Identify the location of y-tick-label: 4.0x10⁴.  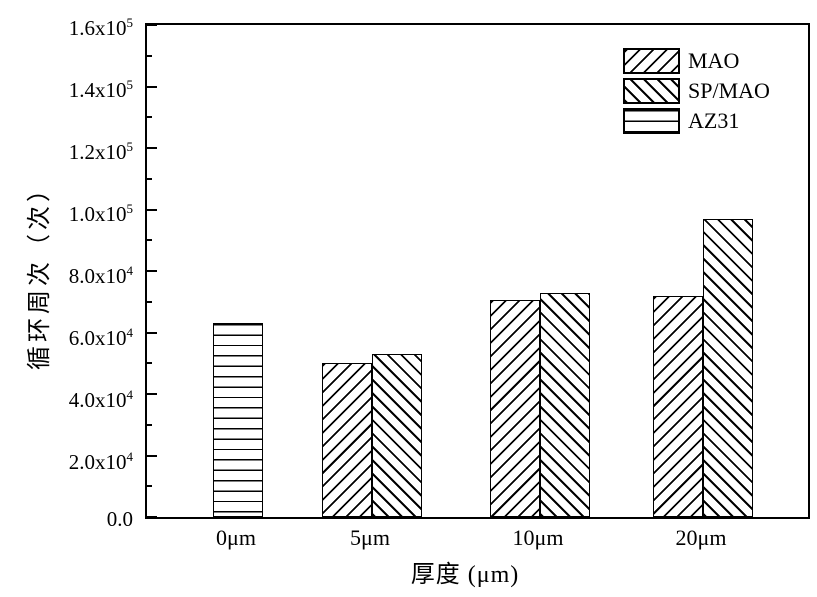
(100, 399).